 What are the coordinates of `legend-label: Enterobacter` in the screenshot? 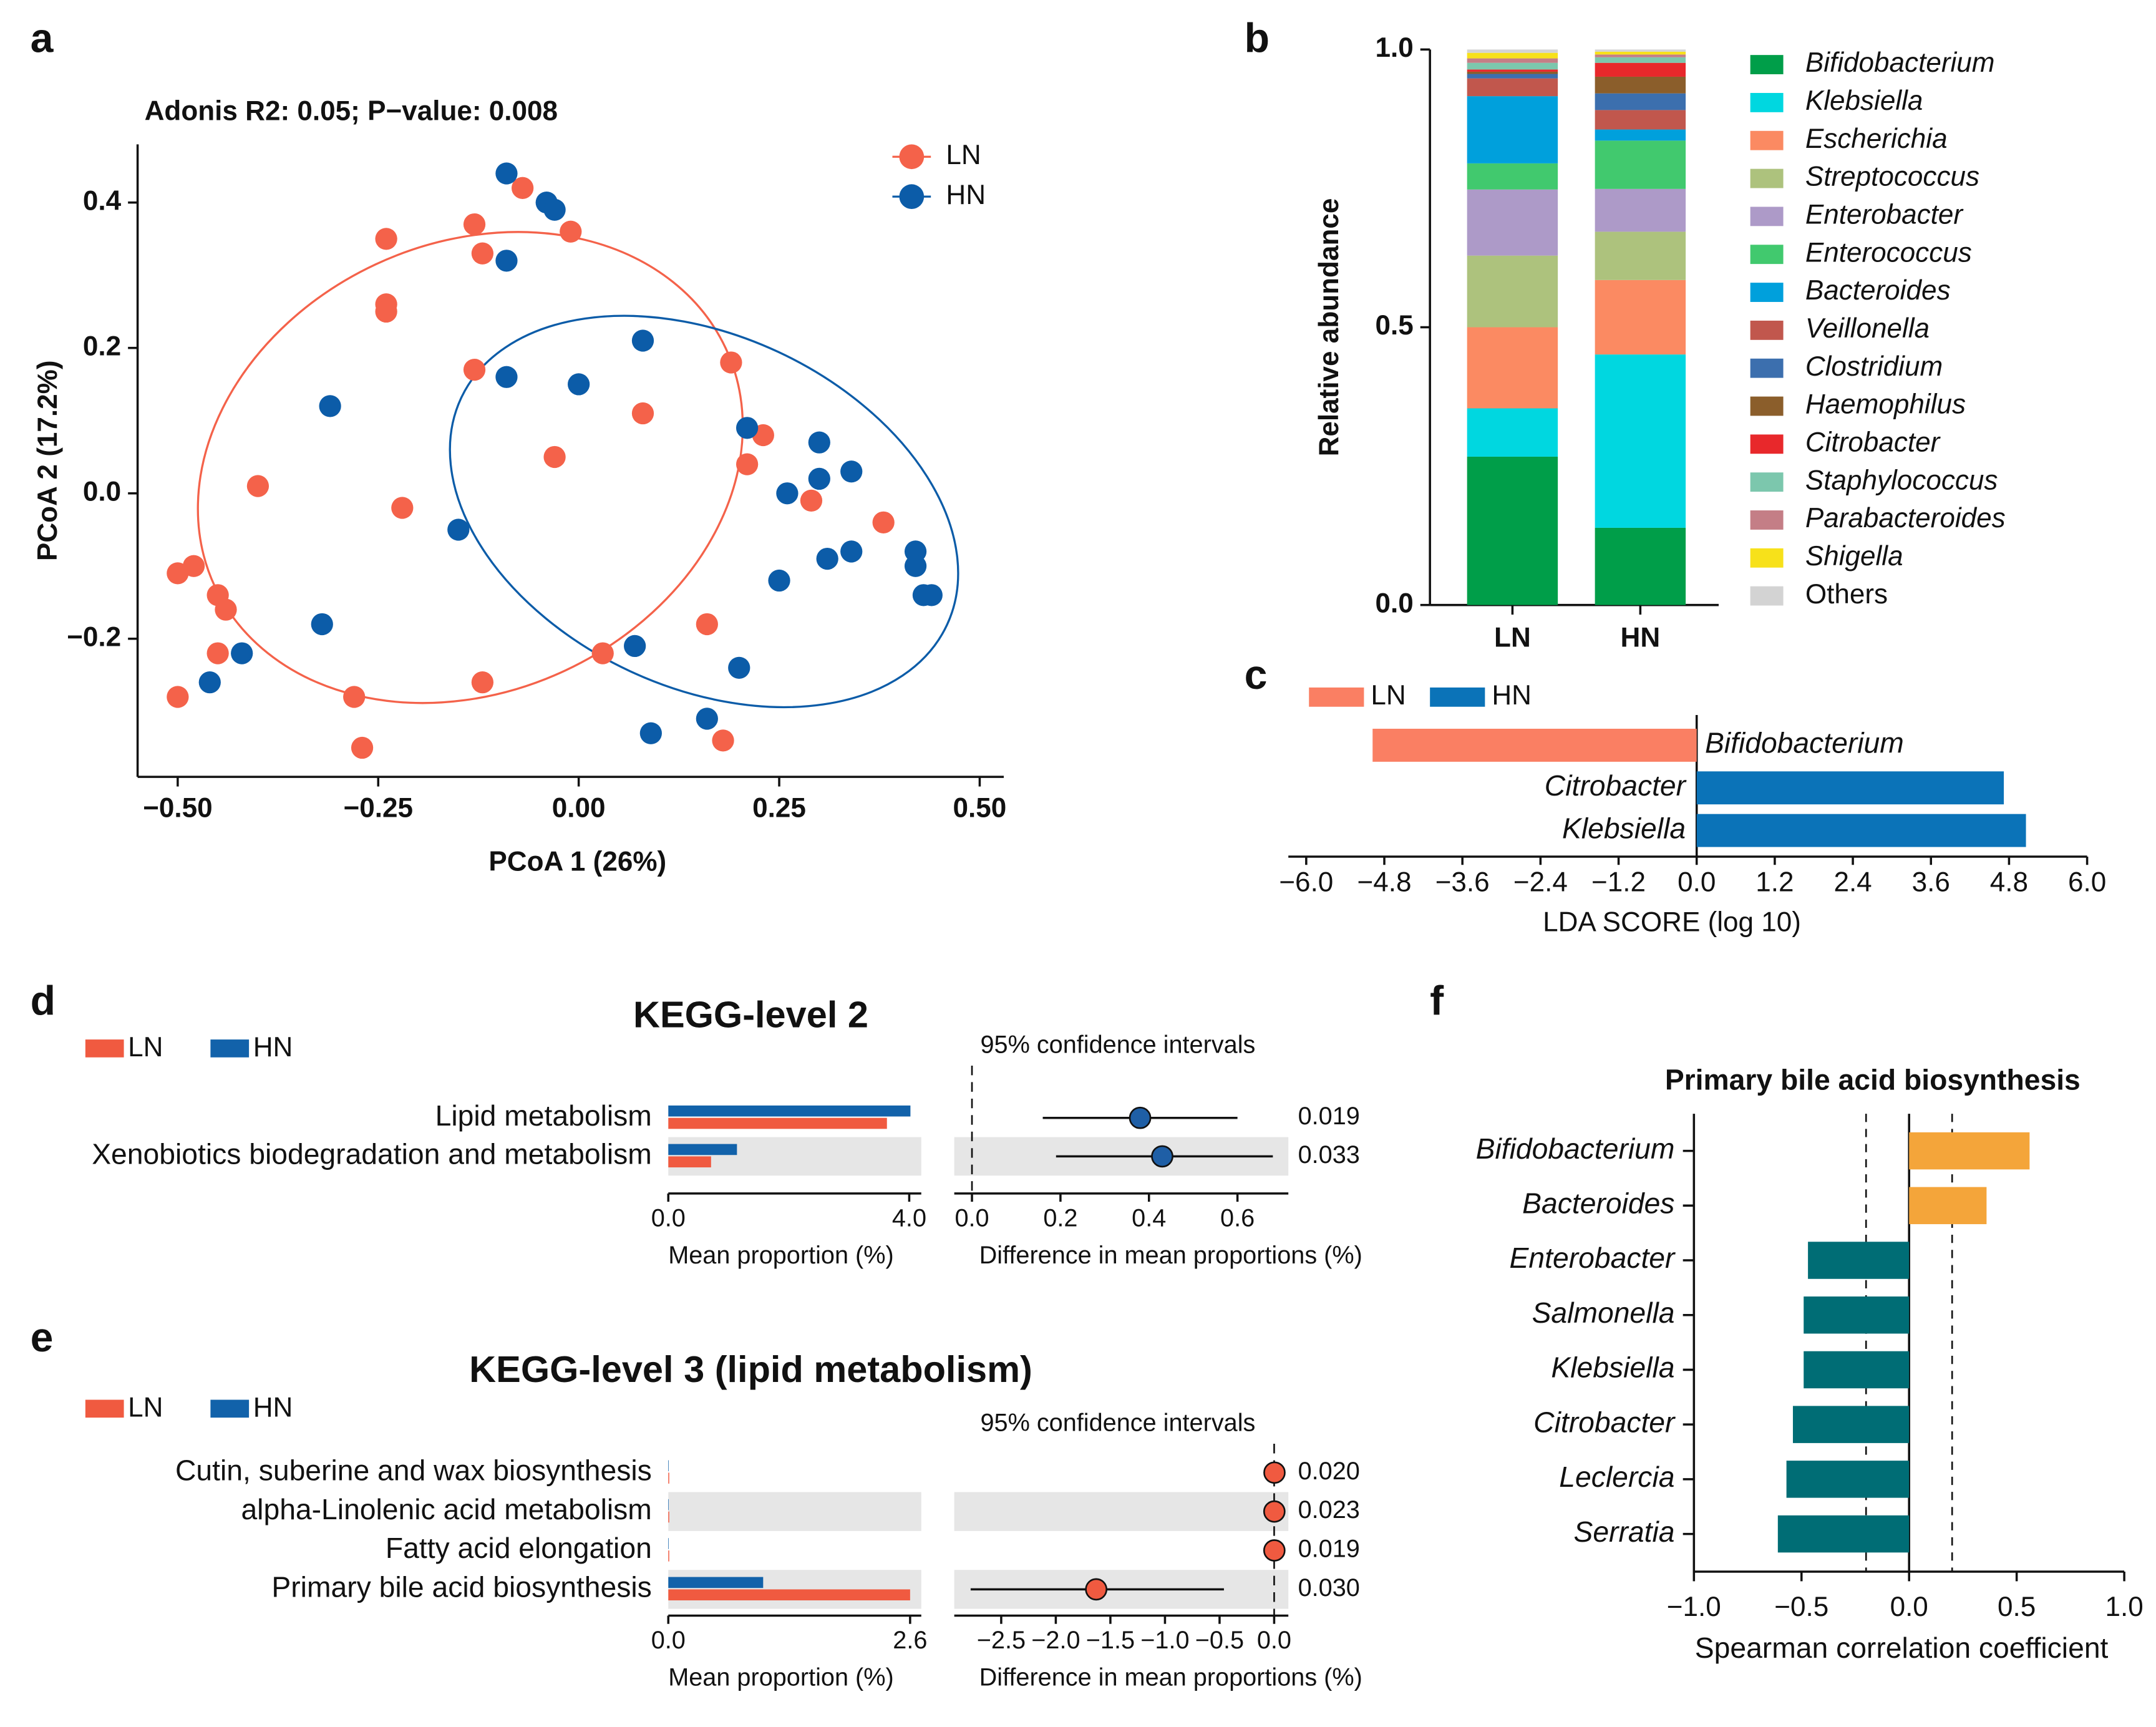 It's located at (1884, 215).